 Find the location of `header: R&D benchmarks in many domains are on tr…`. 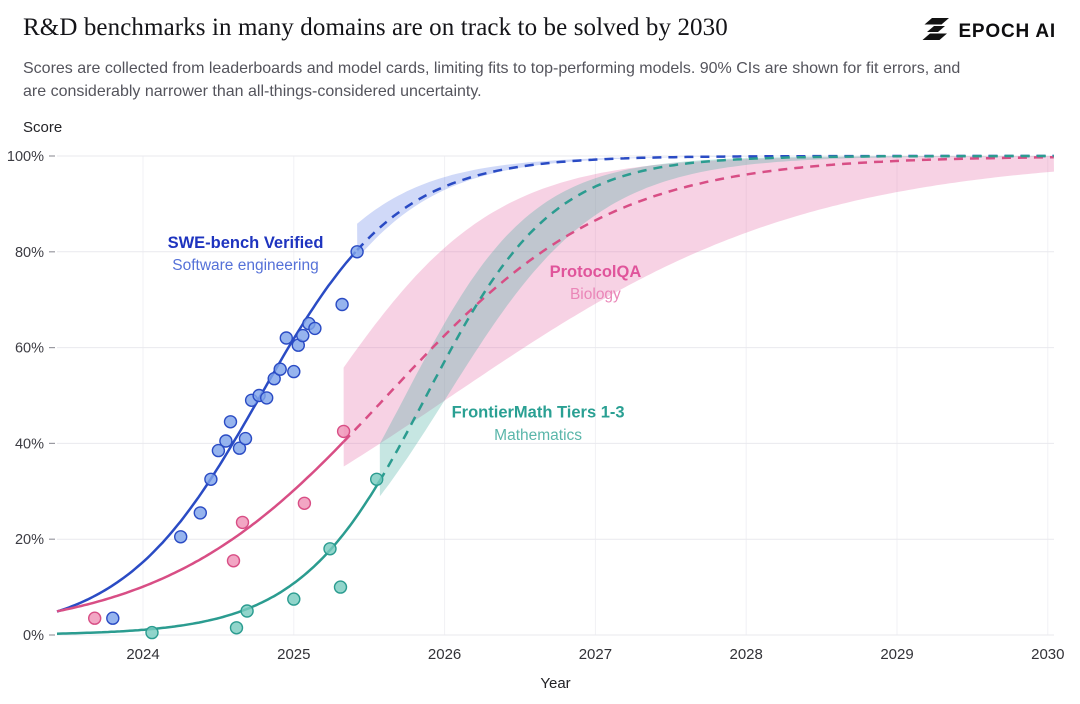

header: R&D benchmarks in many domains are on tr… is located at coordinates (540, 51).